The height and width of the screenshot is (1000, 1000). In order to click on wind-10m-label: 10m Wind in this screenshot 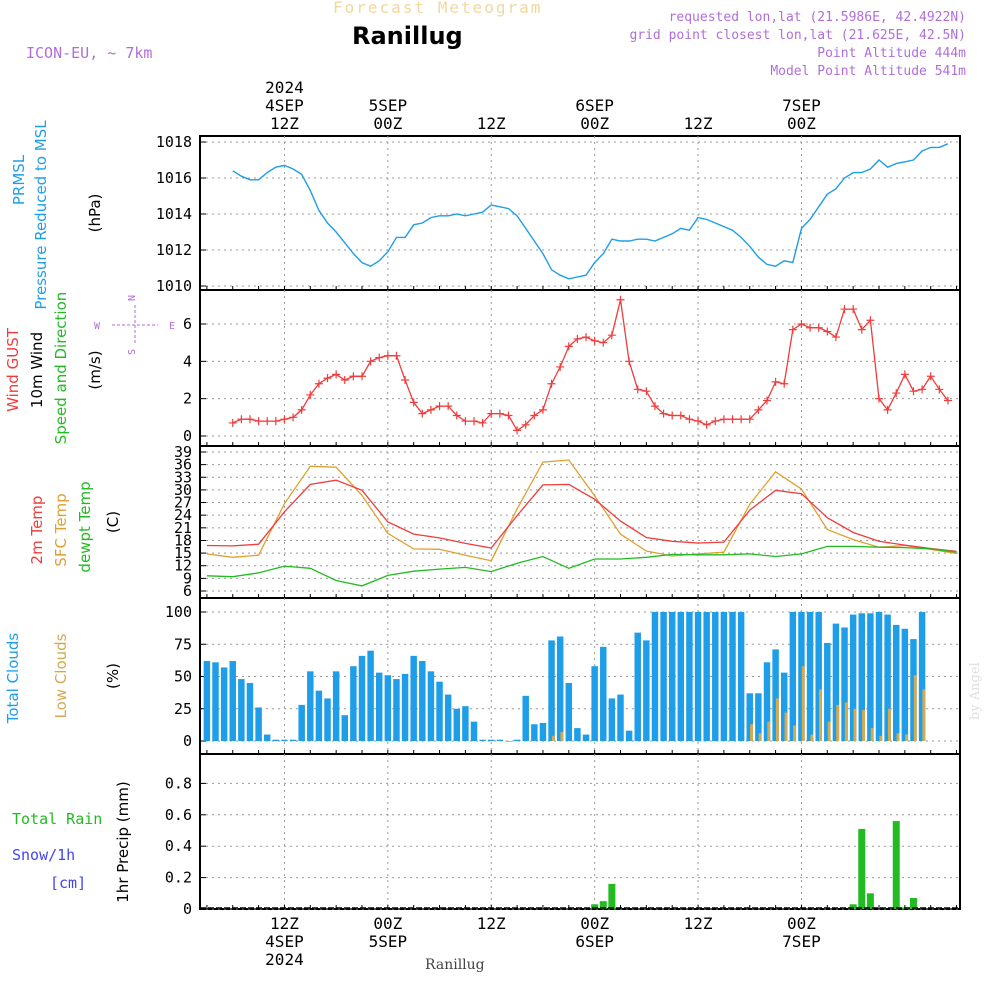, I will do `click(37, 370)`.